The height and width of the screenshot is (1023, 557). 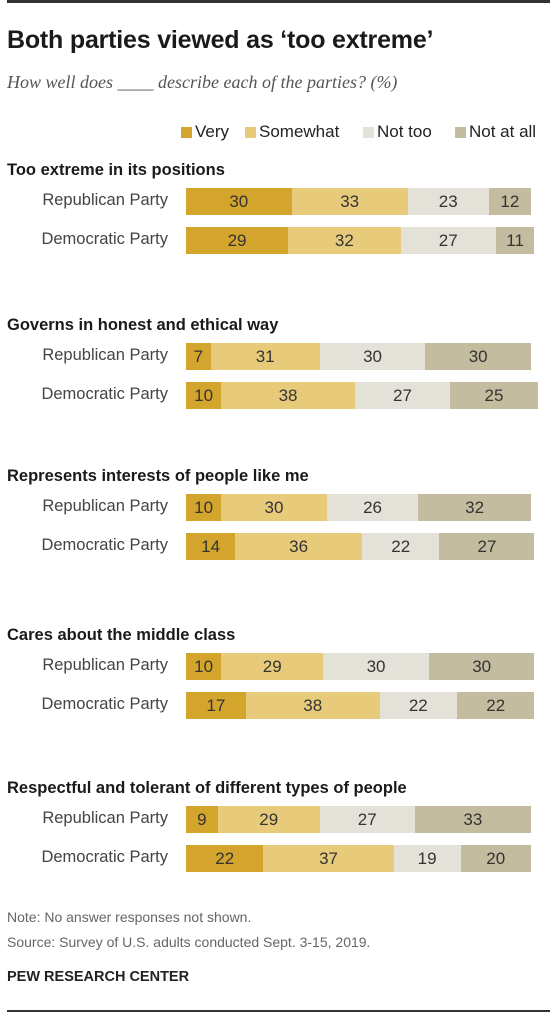 What do you see at coordinates (503, 131) in the screenshot?
I see `legend-label: Not at all` at bounding box center [503, 131].